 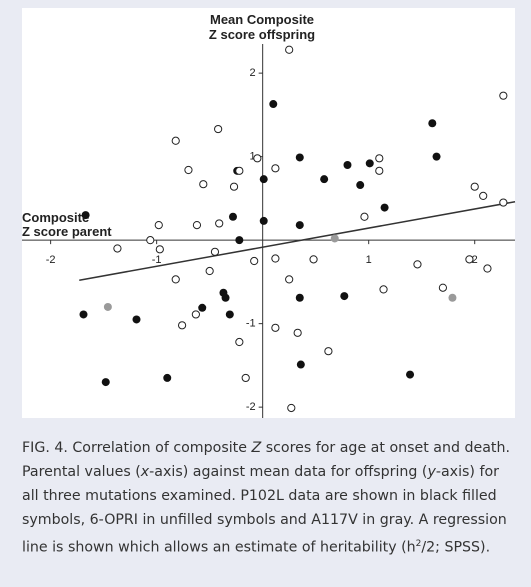 What do you see at coordinates (137, 448) in the screenshot?
I see `caption-text: FIG. 4. Correlation of composite` at bounding box center [137, 448].